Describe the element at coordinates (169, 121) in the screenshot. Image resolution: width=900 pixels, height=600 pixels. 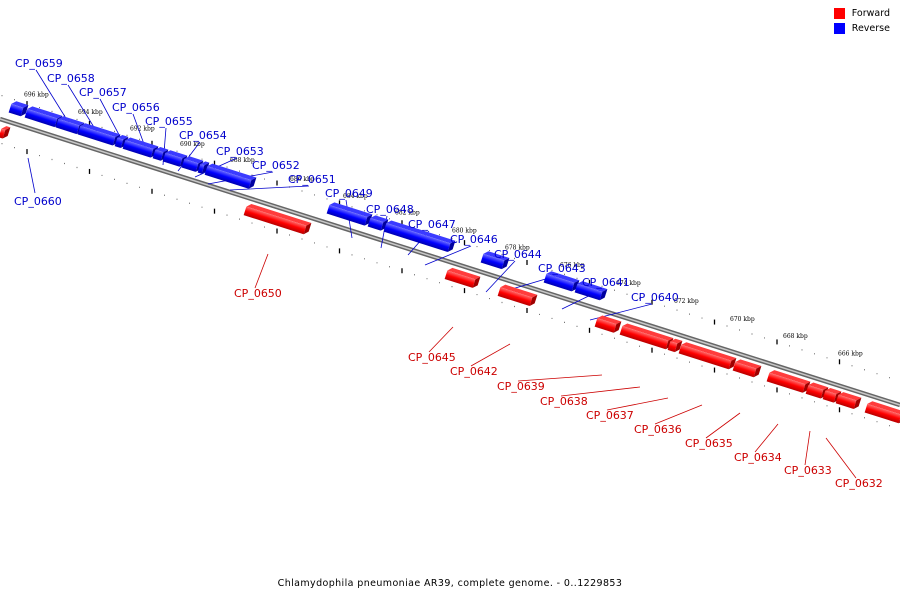
I see `gene-label-cp-0655: CP_0655` at that location.